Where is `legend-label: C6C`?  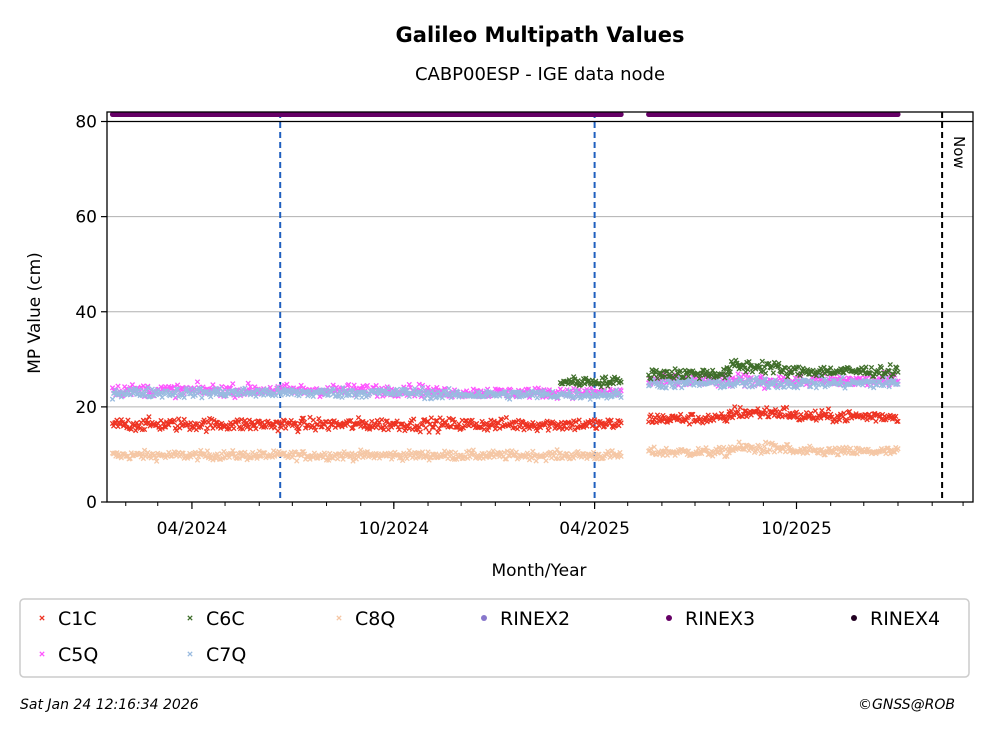 legend-label: C6C is located at coordinates (225, 619).